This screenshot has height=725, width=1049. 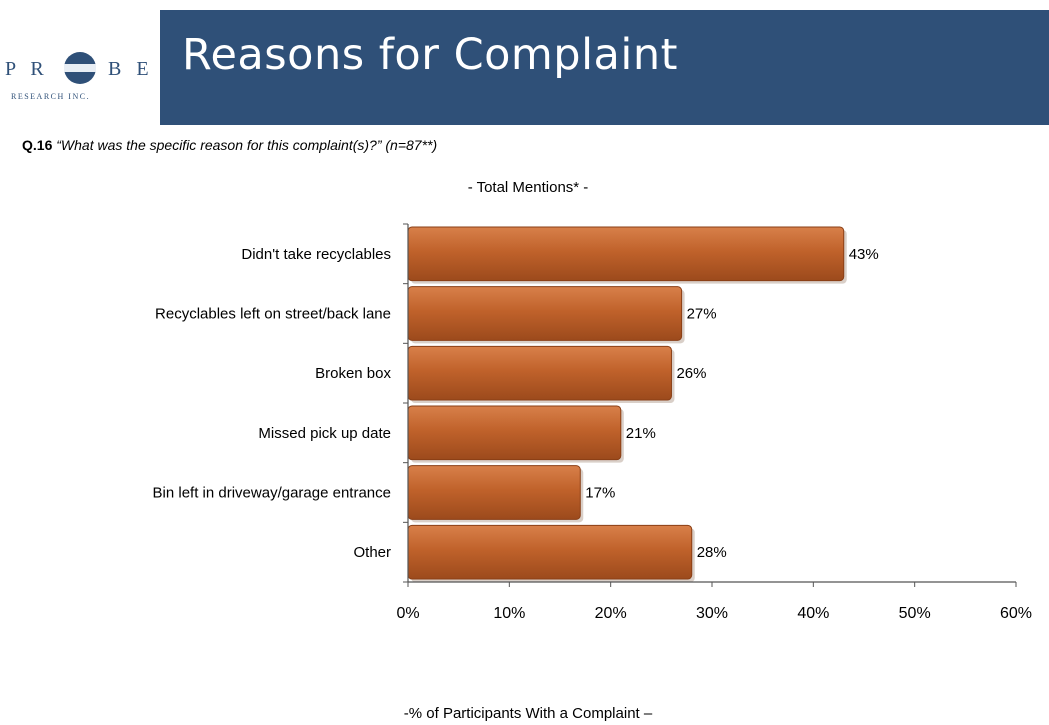 What do you see at coordinates (915, 613) in the screenshot?
I see `x-tick-label: 50%` at bounding box center [915, 613].